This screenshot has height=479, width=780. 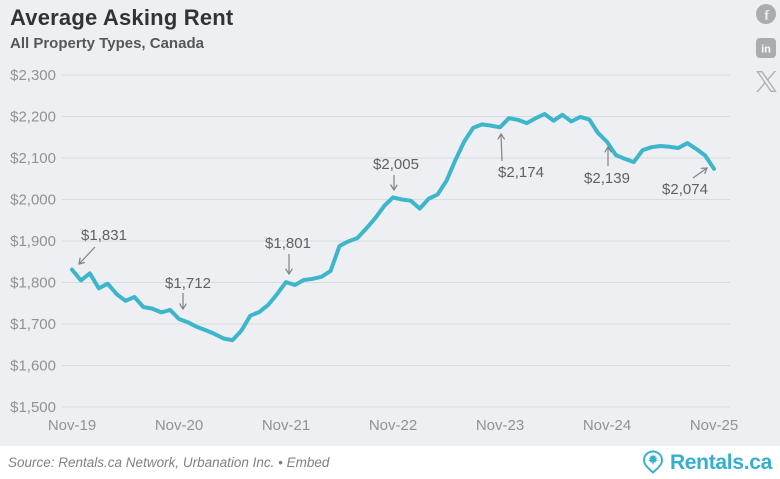 What do you see at coordinates (286, 425) in the screenshot?
I see `x-axis-label: Nov-21` at bounding box center [286, 425].